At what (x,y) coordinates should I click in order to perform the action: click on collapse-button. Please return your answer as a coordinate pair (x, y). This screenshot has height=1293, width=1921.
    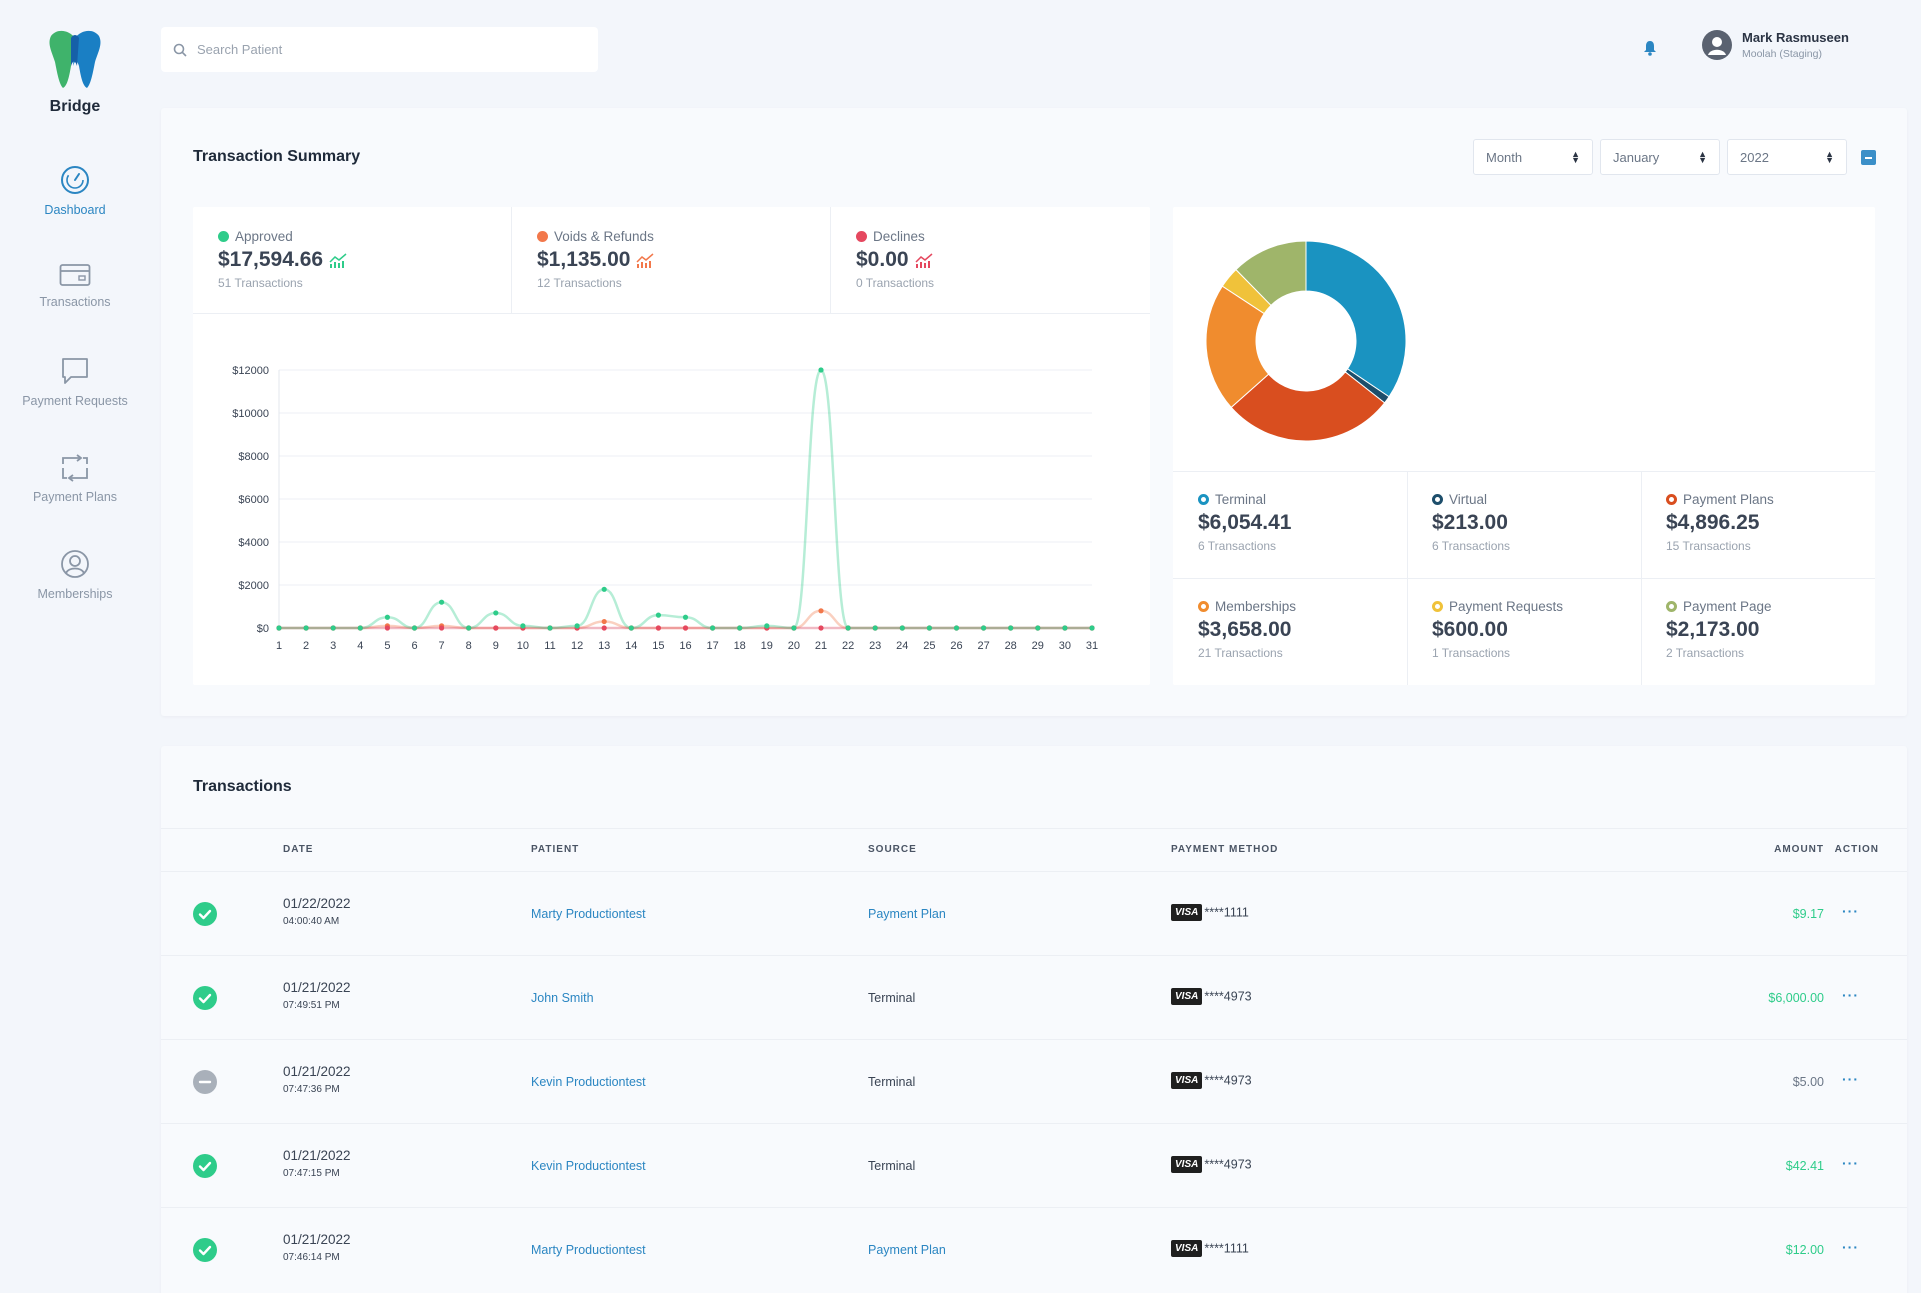
    Looking at the image, I should click on (1868, 157).